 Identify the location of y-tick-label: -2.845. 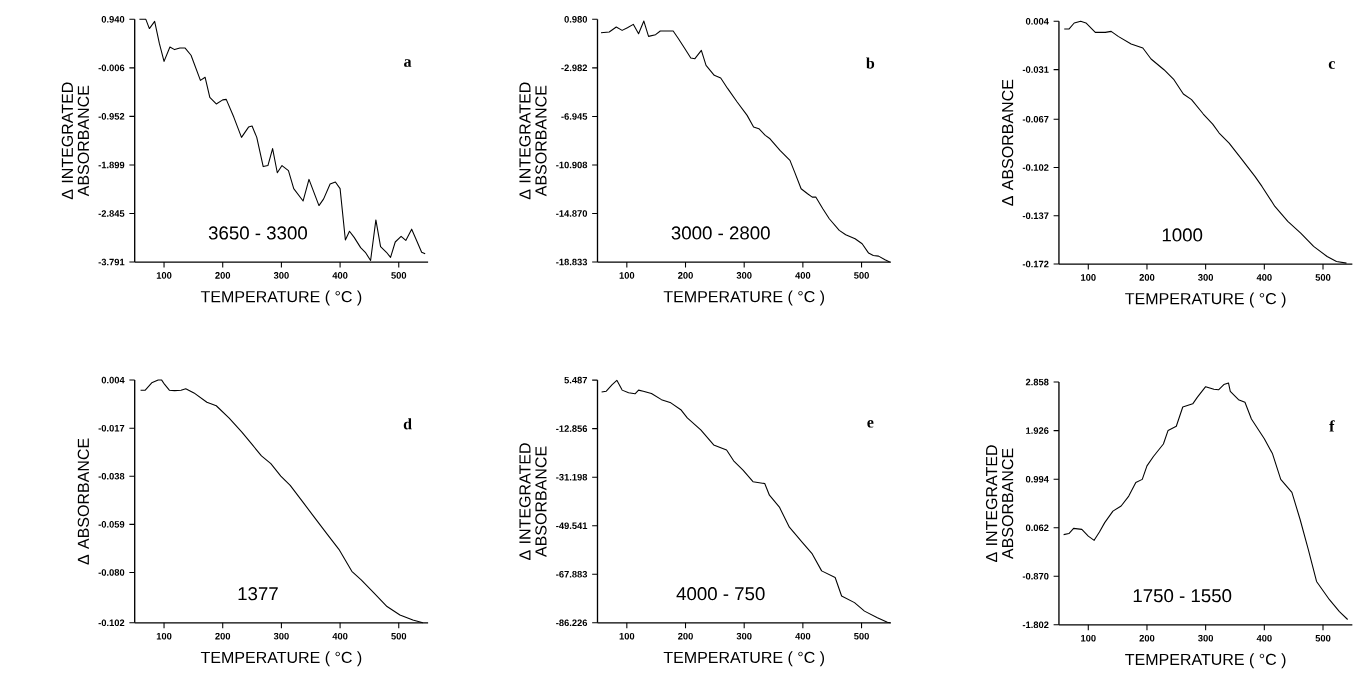
(111, 213).